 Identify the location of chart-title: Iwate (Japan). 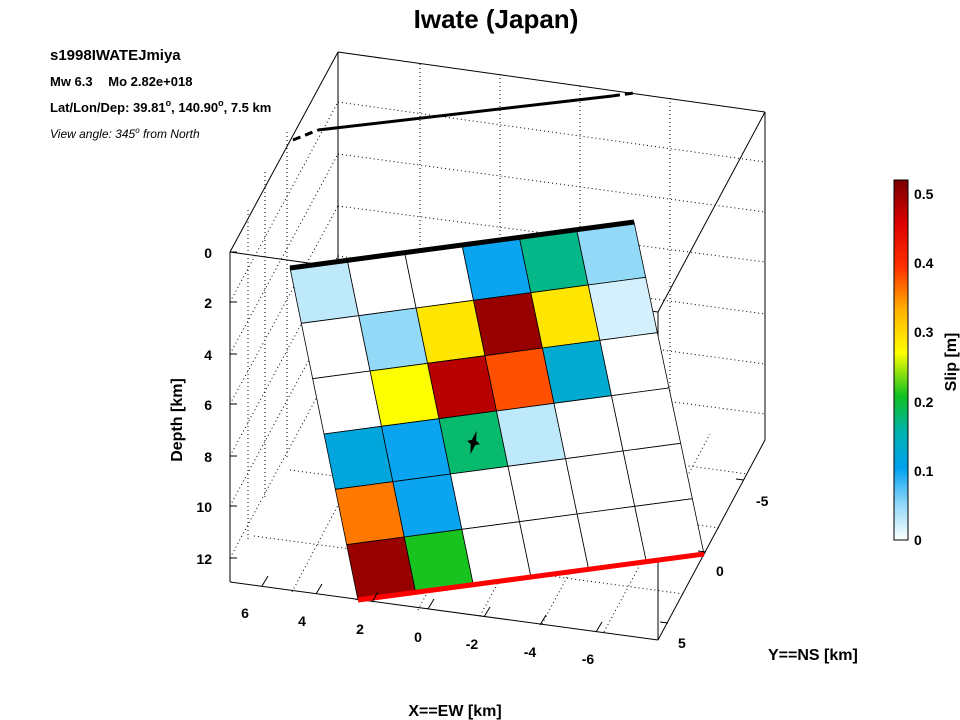
(496, 19).